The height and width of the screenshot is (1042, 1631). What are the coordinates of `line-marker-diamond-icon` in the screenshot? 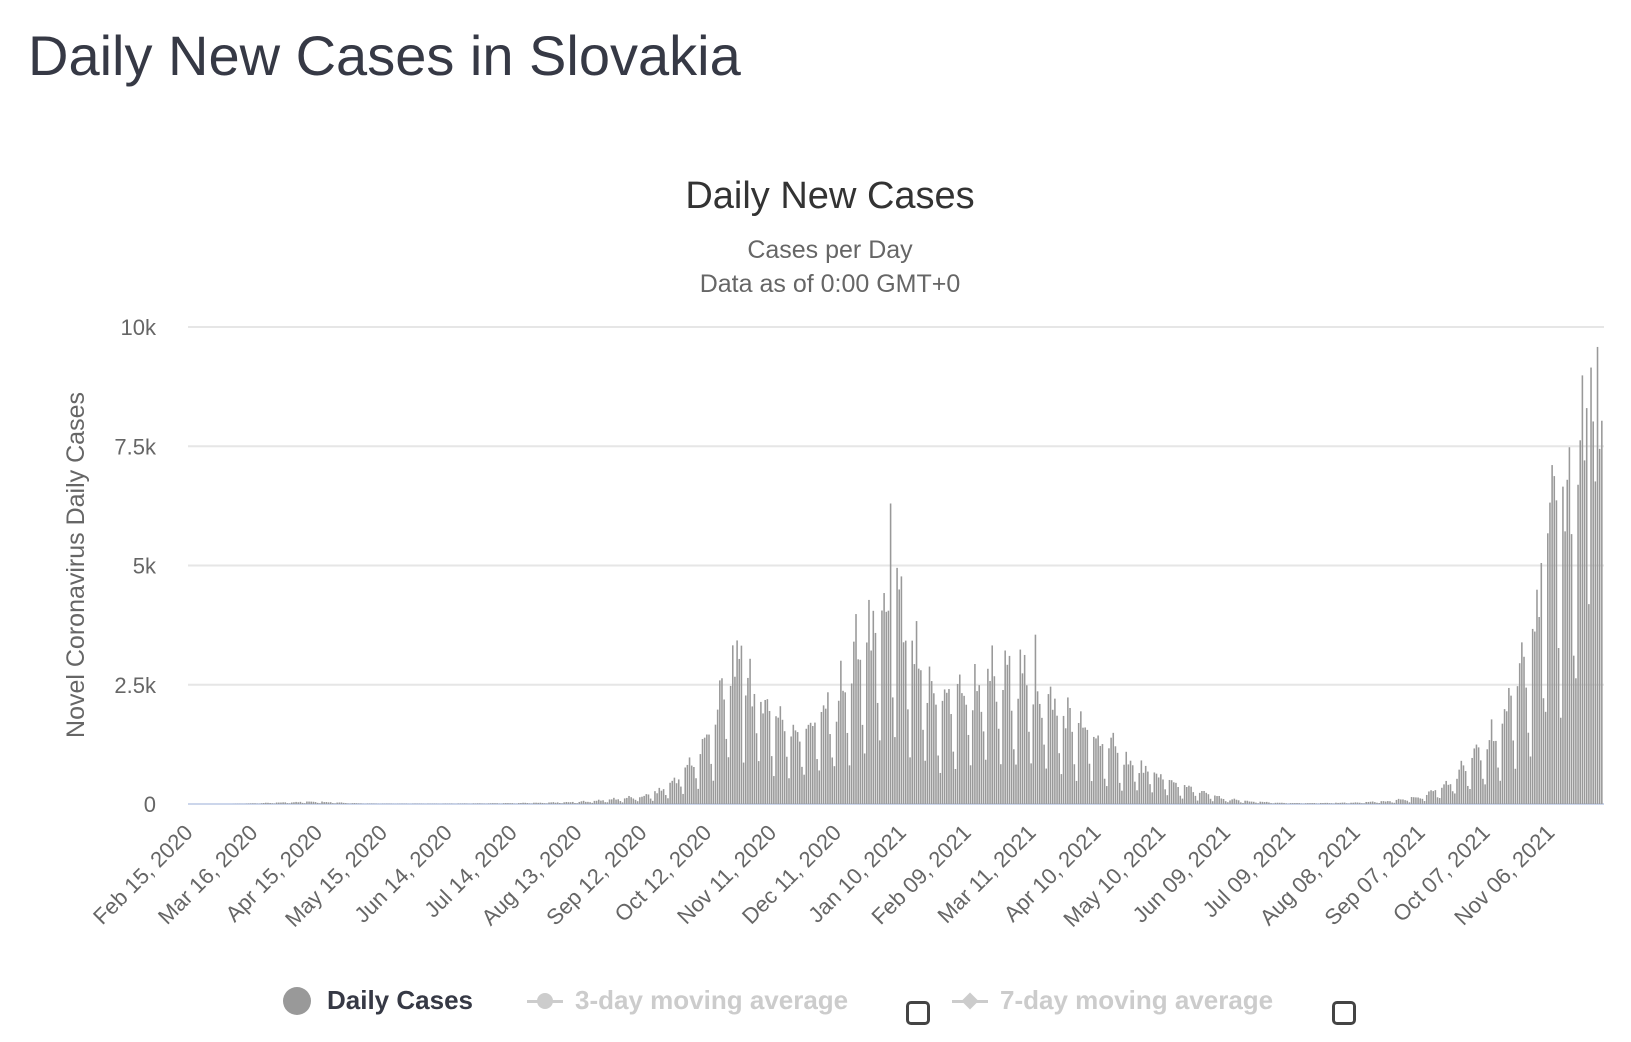 It's located at (970, 1001).